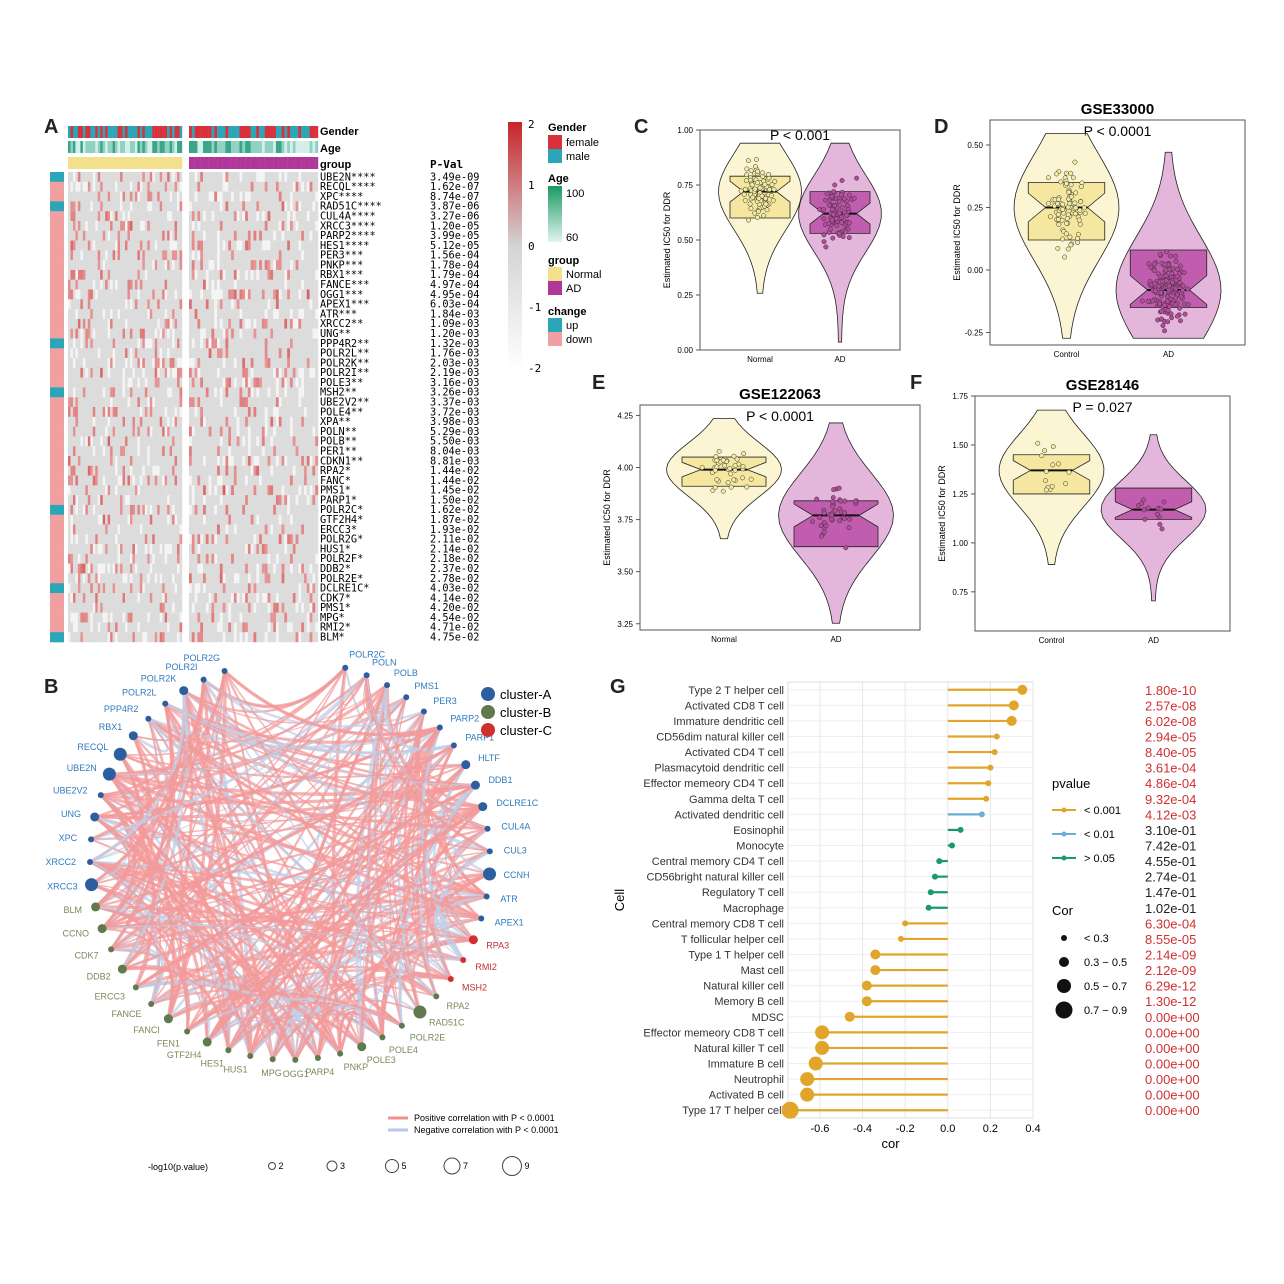  I want to click on gene-pval: 4.71e-02, so click(454, 628).